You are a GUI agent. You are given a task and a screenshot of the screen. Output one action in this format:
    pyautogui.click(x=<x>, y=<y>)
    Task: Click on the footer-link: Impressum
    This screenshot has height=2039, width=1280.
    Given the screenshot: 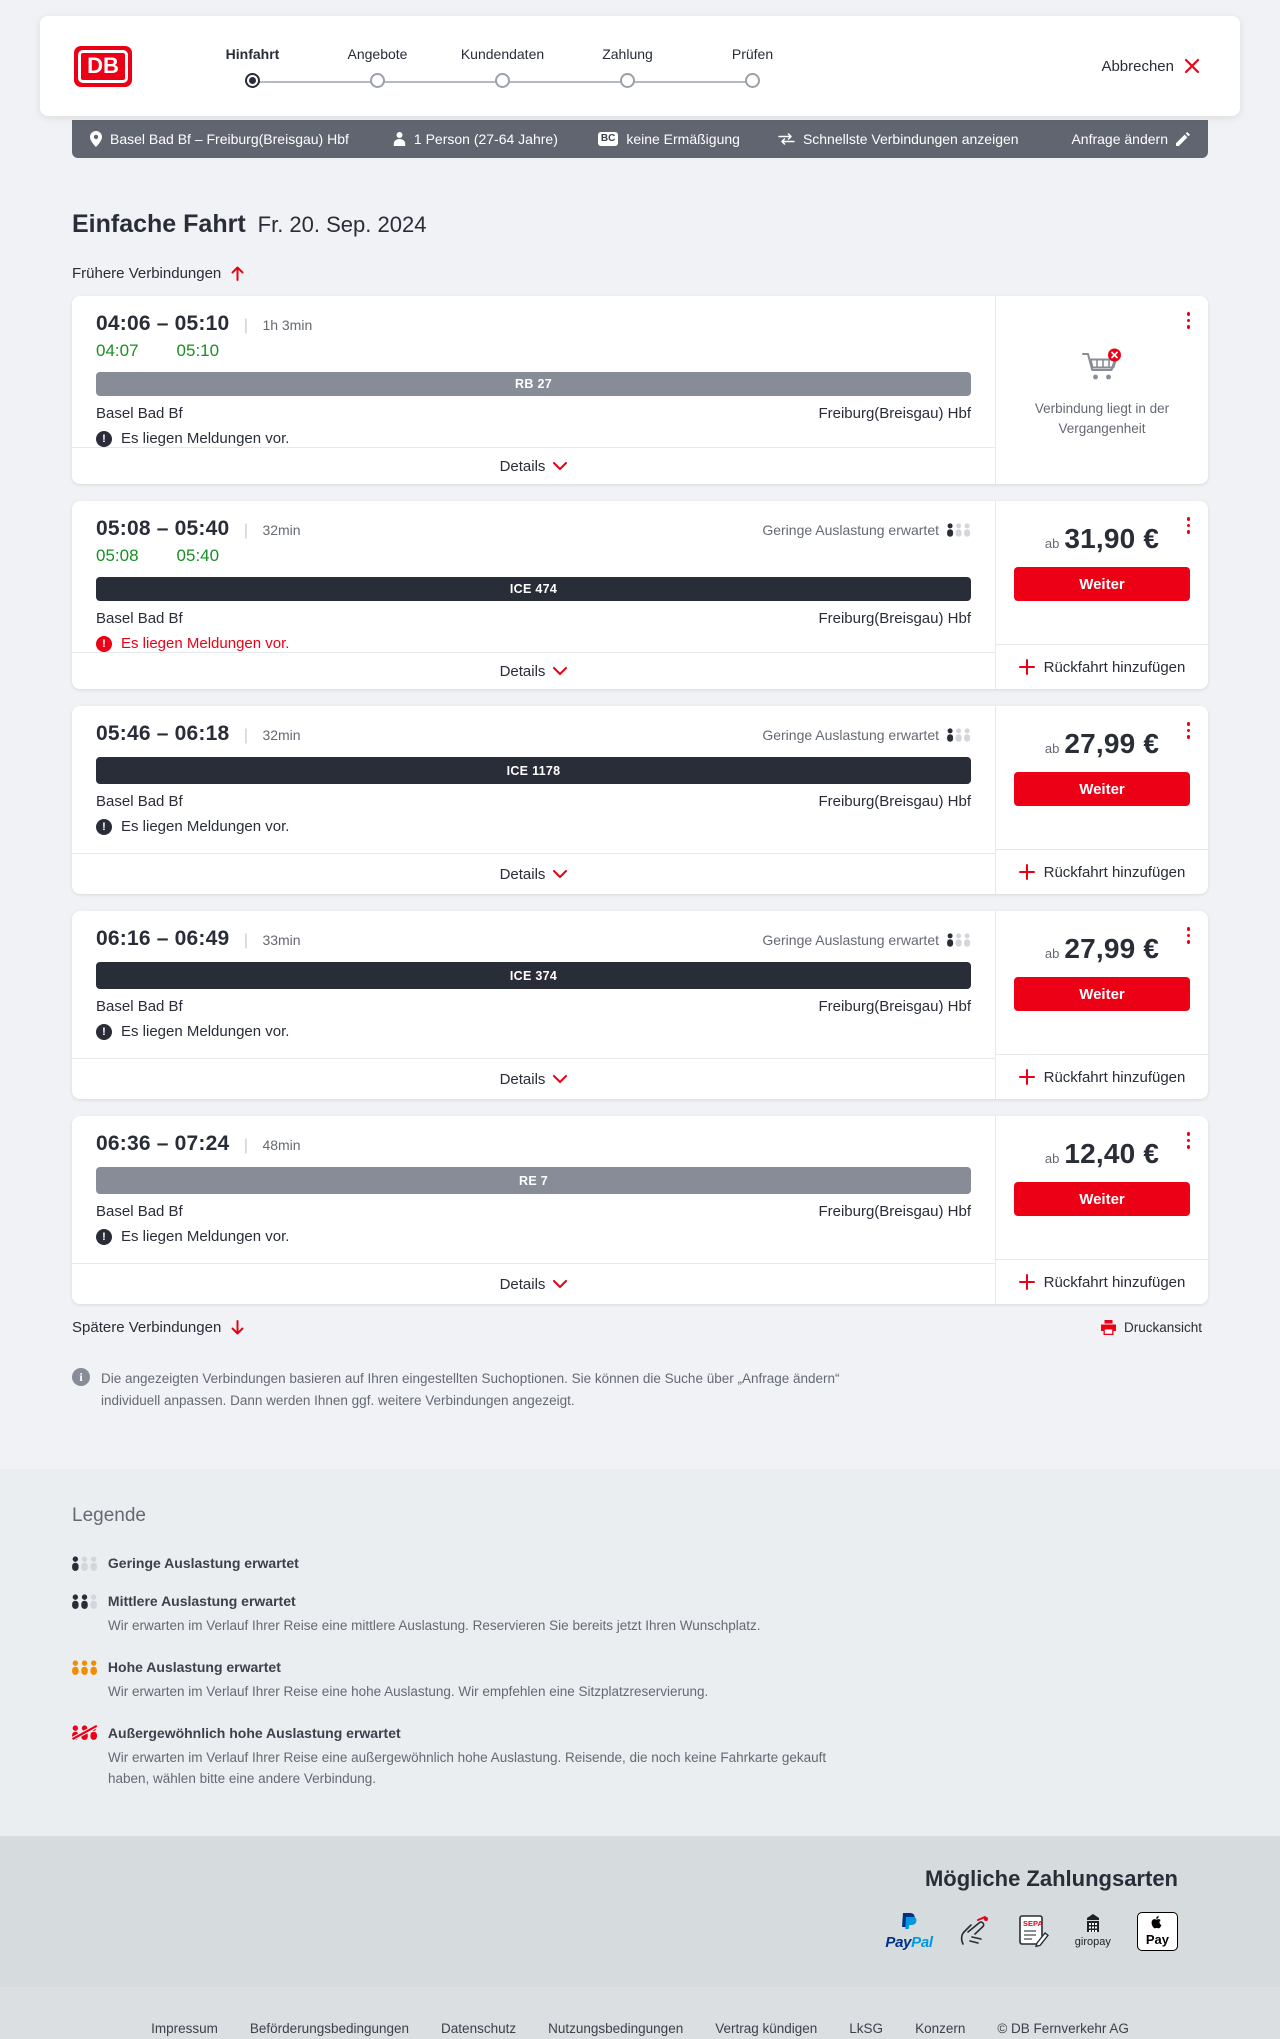 What is the action you would take?
    pyautogui.click(x=184, y=2028)
    